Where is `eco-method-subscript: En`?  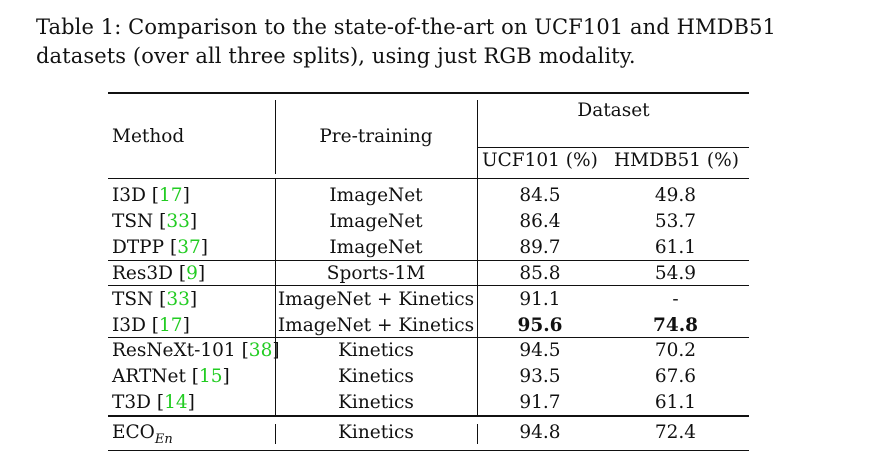
eco-method-subscript: En is located at coordinates (163, 439).